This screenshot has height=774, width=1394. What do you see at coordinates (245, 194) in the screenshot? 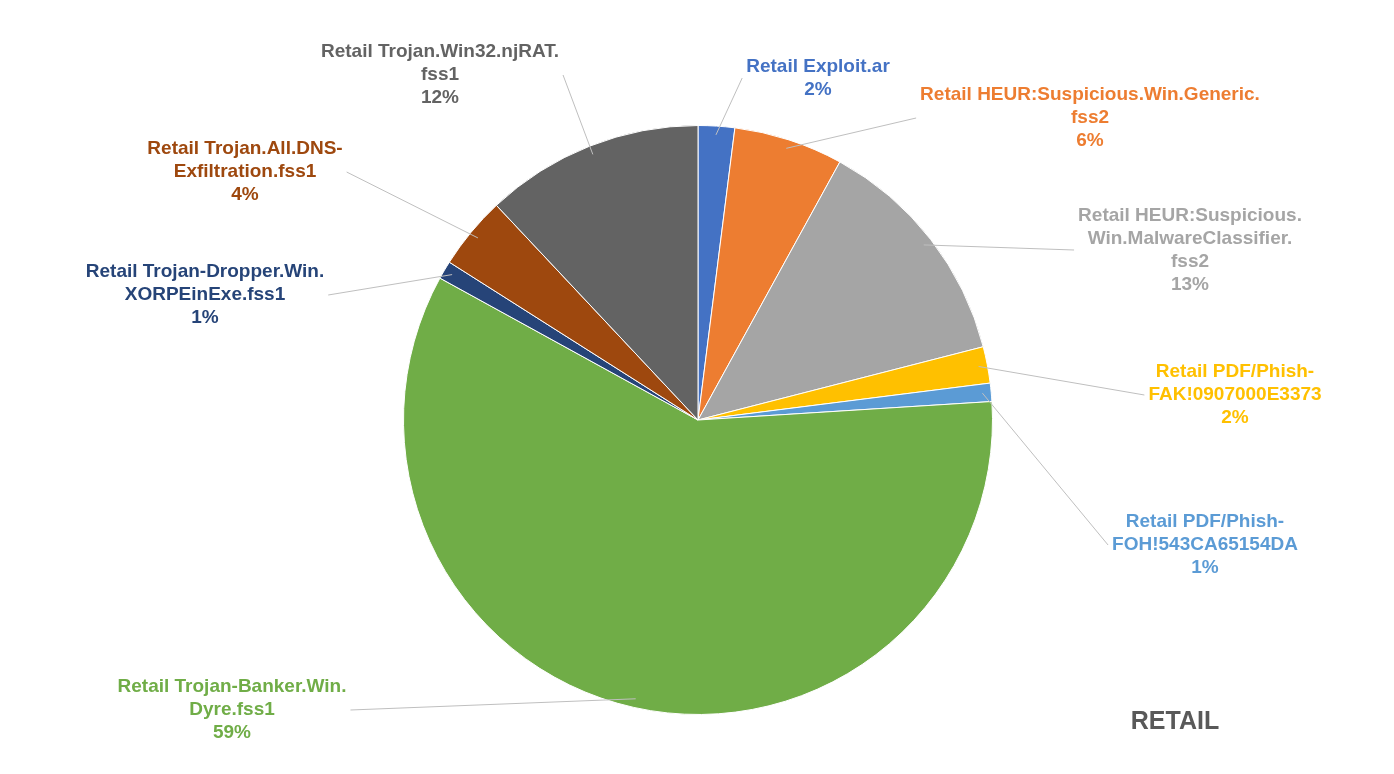
I see `data-label: 4%` at bounding box center [245, 194].